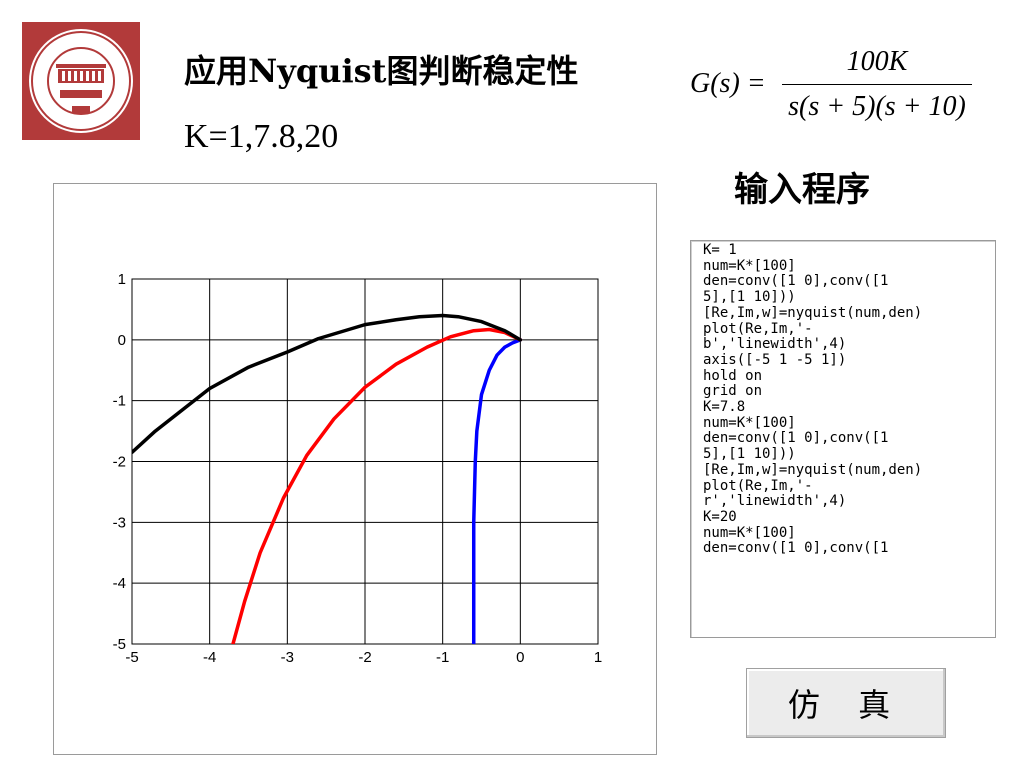  What do you see at coordinates (209, 657) in the screenshot?
I see `x-tick-label: -4` at bounding box center [209, 657].